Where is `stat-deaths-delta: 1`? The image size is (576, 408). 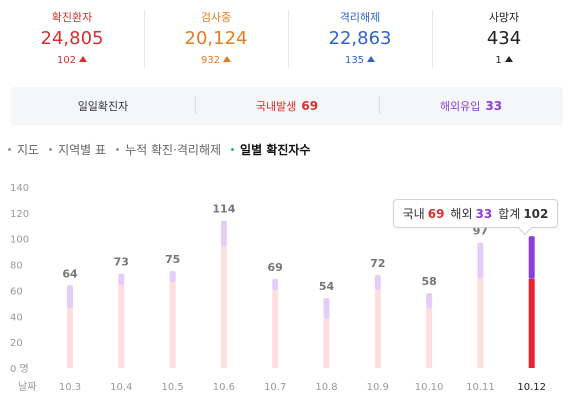
stat-deaths-delta: 1 is located at coordinates (504, 60).